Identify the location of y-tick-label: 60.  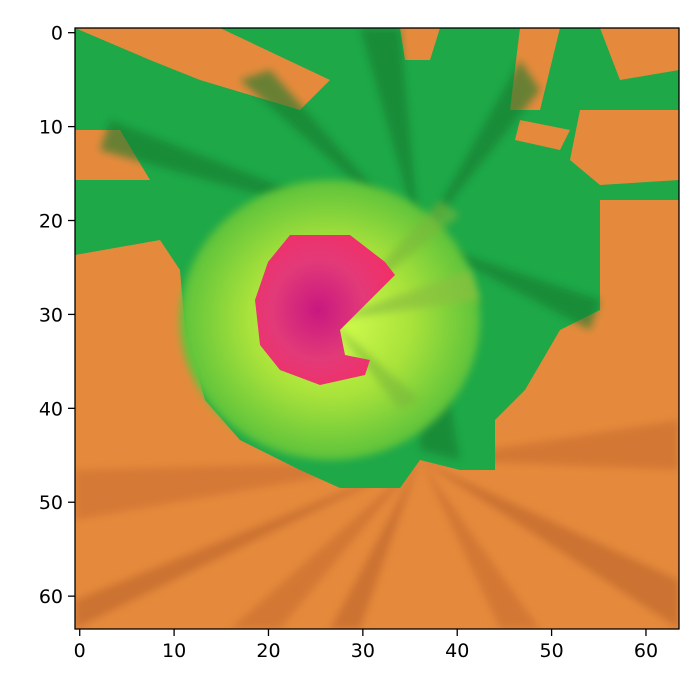
(51, 597).